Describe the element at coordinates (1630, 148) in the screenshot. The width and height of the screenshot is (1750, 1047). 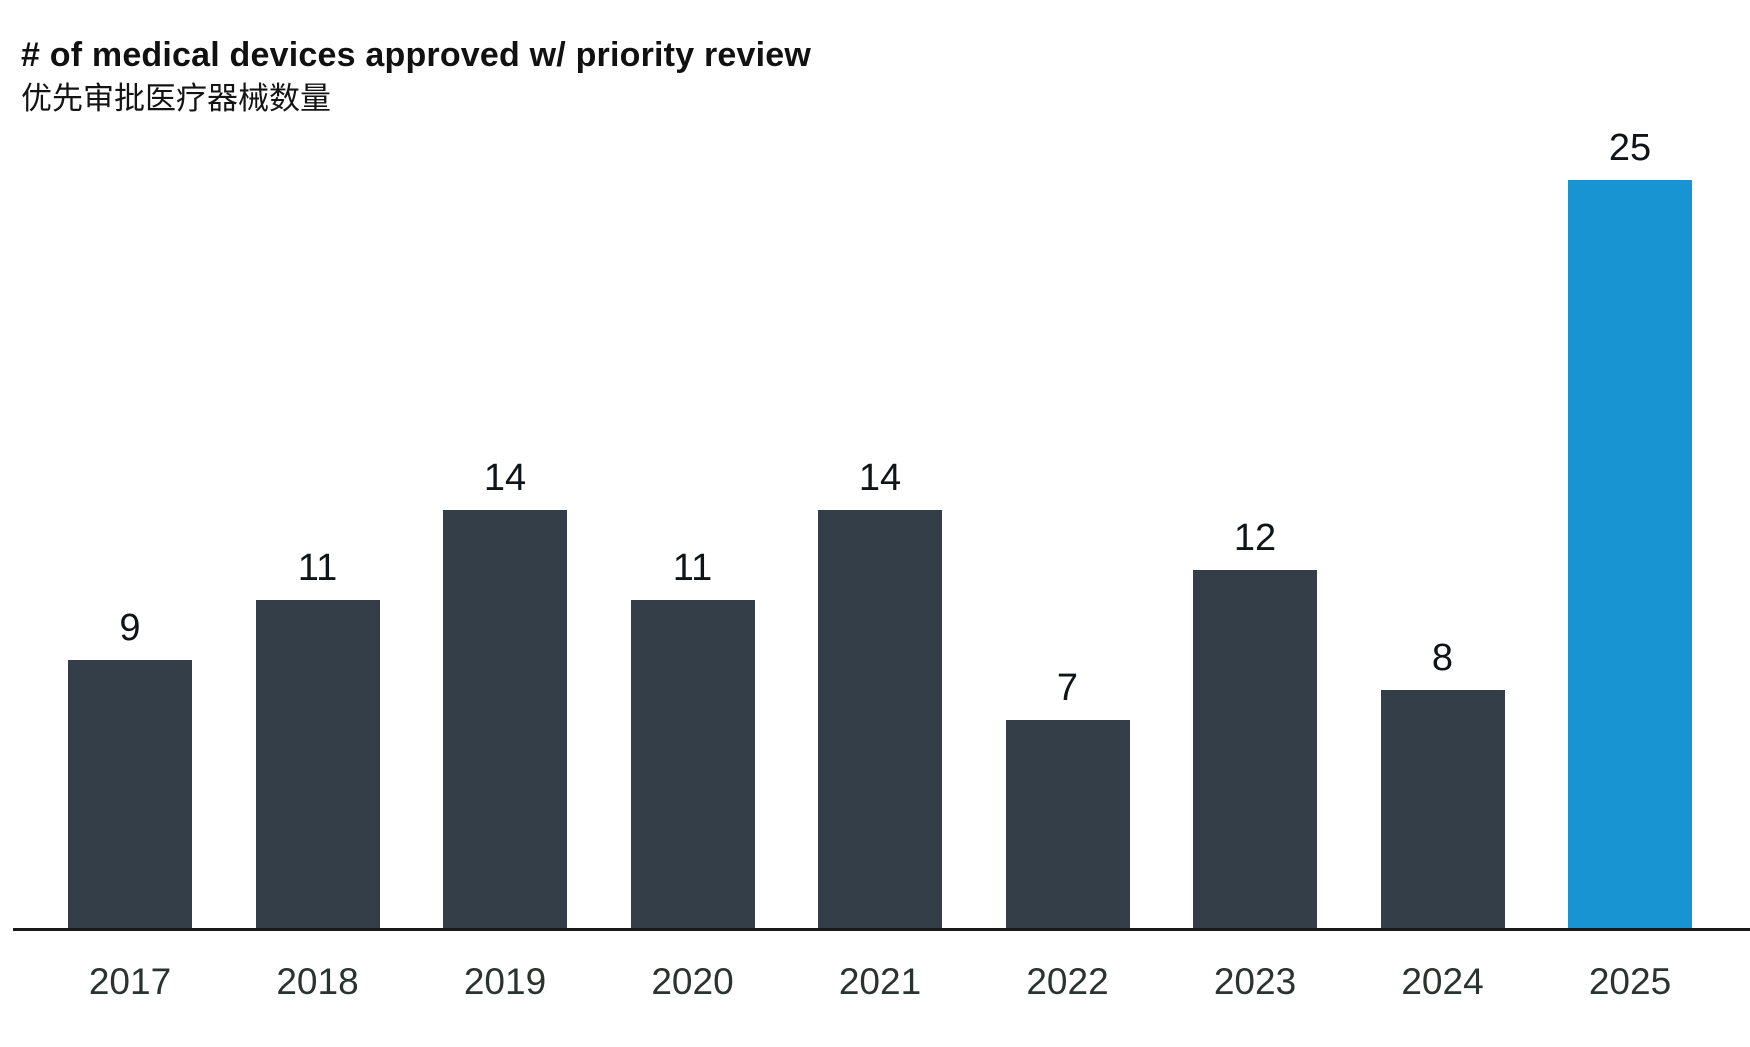
I see `bar-value-label-2025: 25` at that location.